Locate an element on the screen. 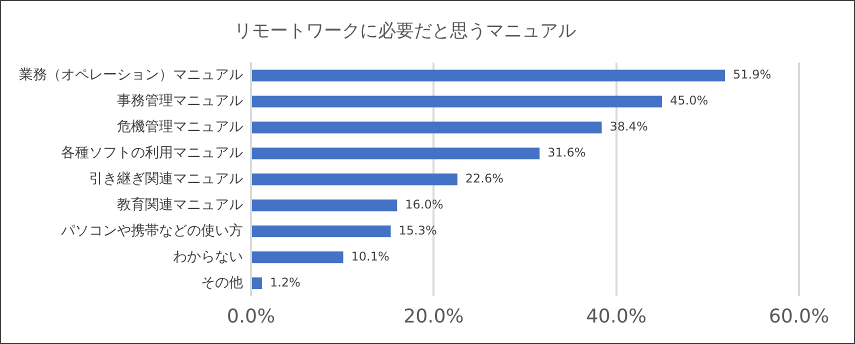 Image resolution: width=855 pixels, height=344 pixels. data-label: 1.2% is located at coordinates (285, 282).